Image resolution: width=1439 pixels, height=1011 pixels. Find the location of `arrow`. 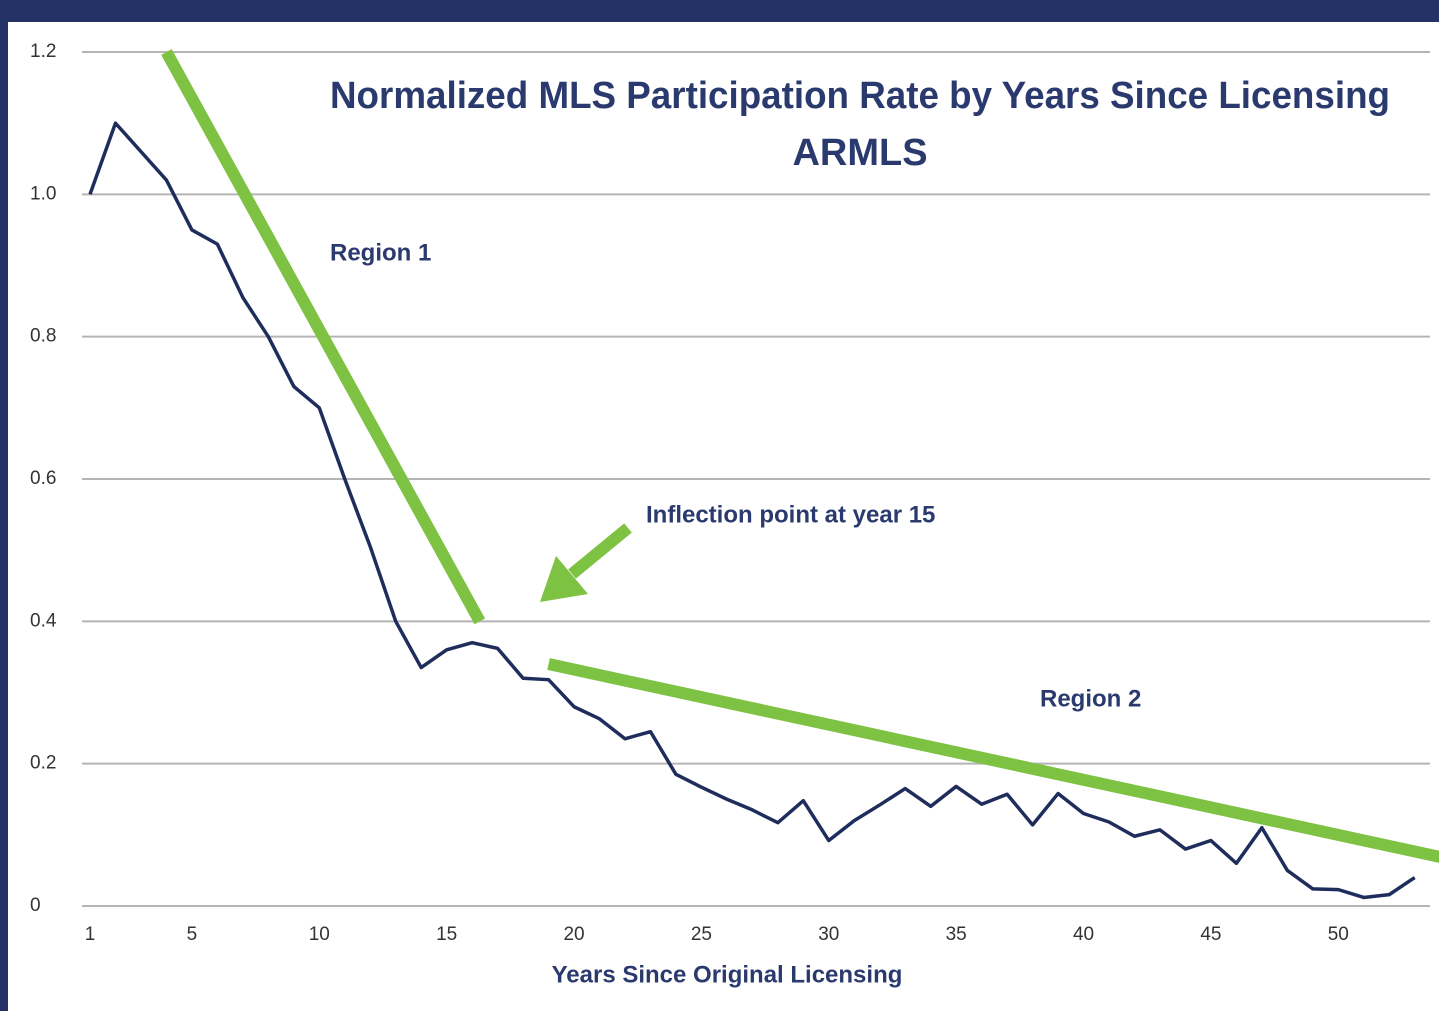

arrow is located at coordinates (586, 562).